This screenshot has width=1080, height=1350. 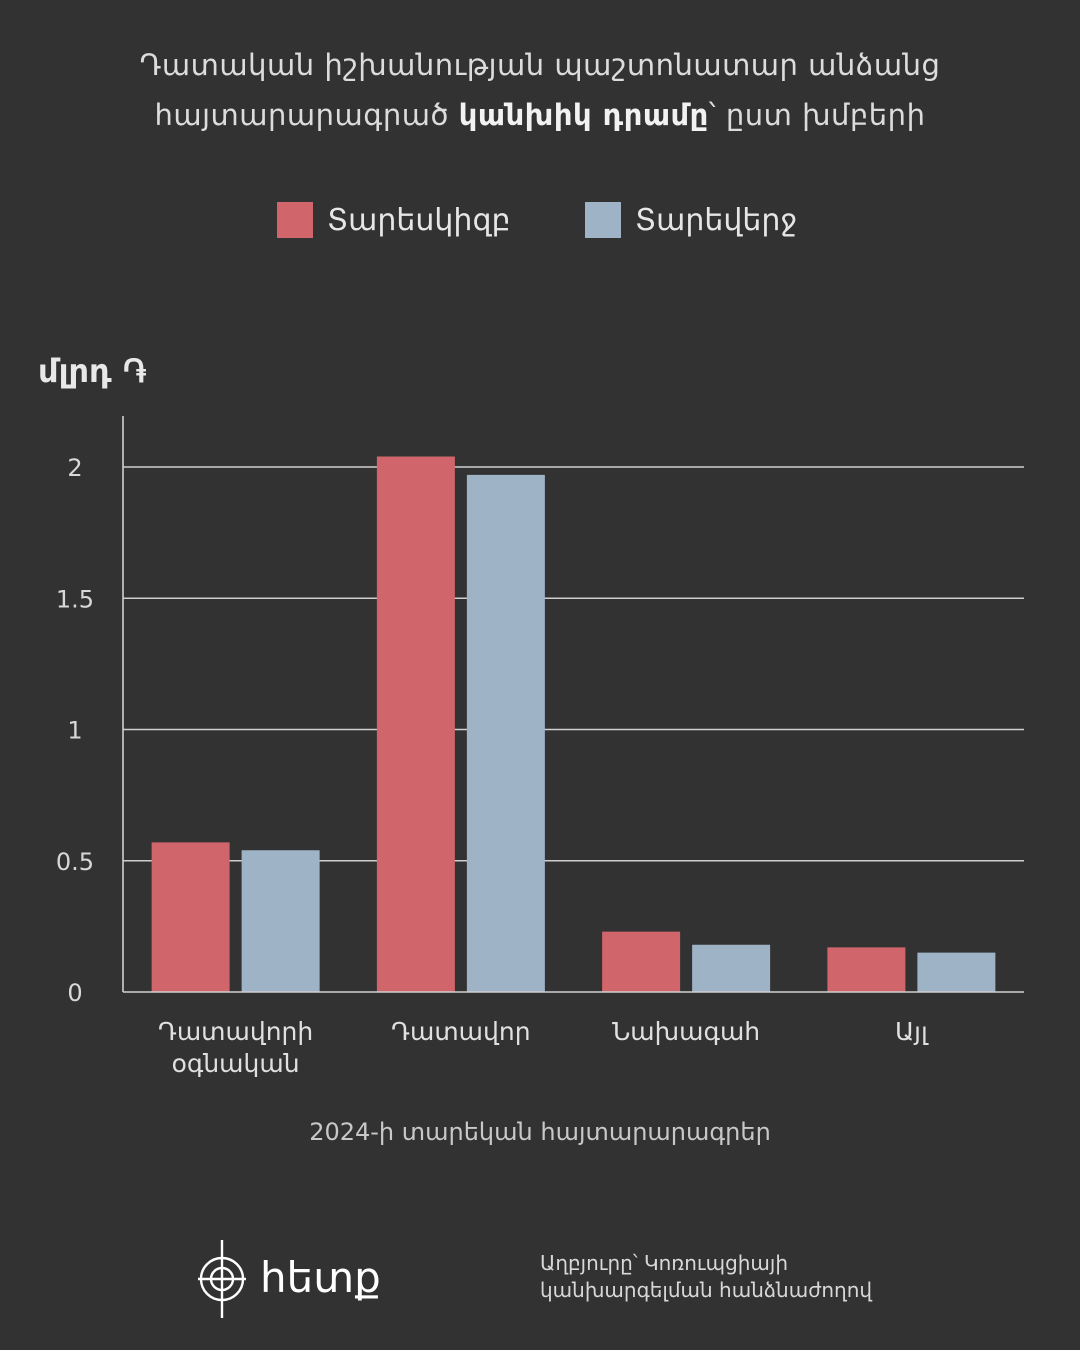 What do you see at coordinates (817, 115) in the screenshot?
I see `title-line-2-post: ՝ ըստ խմբերի` at bounding box center [817, 115].